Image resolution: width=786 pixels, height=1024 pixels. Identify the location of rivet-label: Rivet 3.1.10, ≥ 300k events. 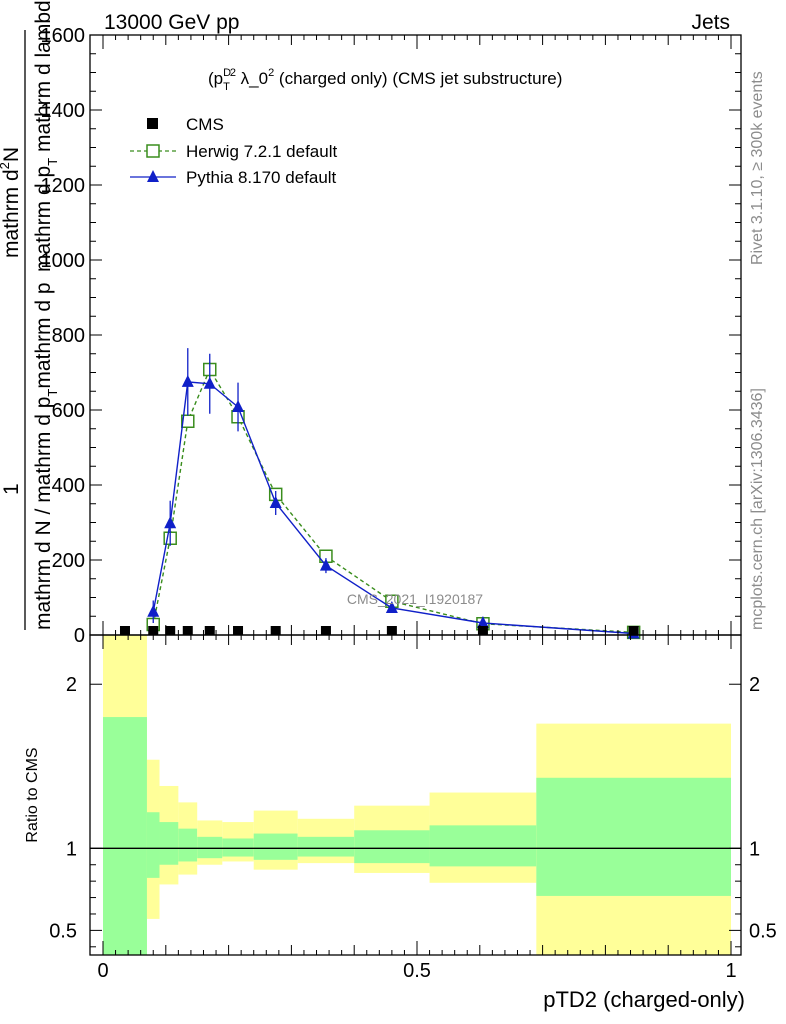
(757, 168).